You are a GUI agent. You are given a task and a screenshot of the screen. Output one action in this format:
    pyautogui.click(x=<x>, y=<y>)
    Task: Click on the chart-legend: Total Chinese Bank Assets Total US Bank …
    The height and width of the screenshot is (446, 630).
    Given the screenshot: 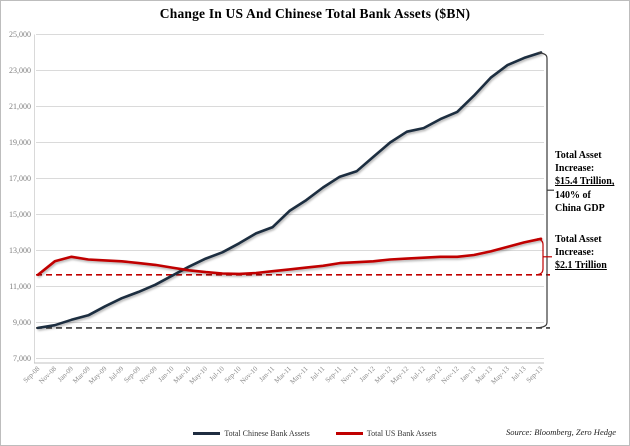 What is the action you would take?
    pyautogui.click(x=315, y=433)
    